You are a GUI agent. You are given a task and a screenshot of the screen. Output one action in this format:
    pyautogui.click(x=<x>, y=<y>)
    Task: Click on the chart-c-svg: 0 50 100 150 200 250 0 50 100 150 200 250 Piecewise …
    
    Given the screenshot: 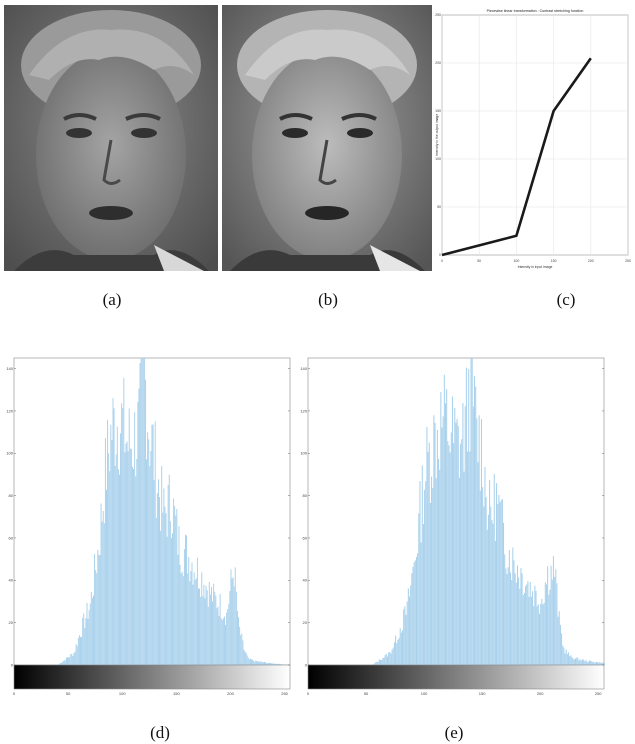 What is the action you would take?
    pyautogui.click(x=533, y=139)
    